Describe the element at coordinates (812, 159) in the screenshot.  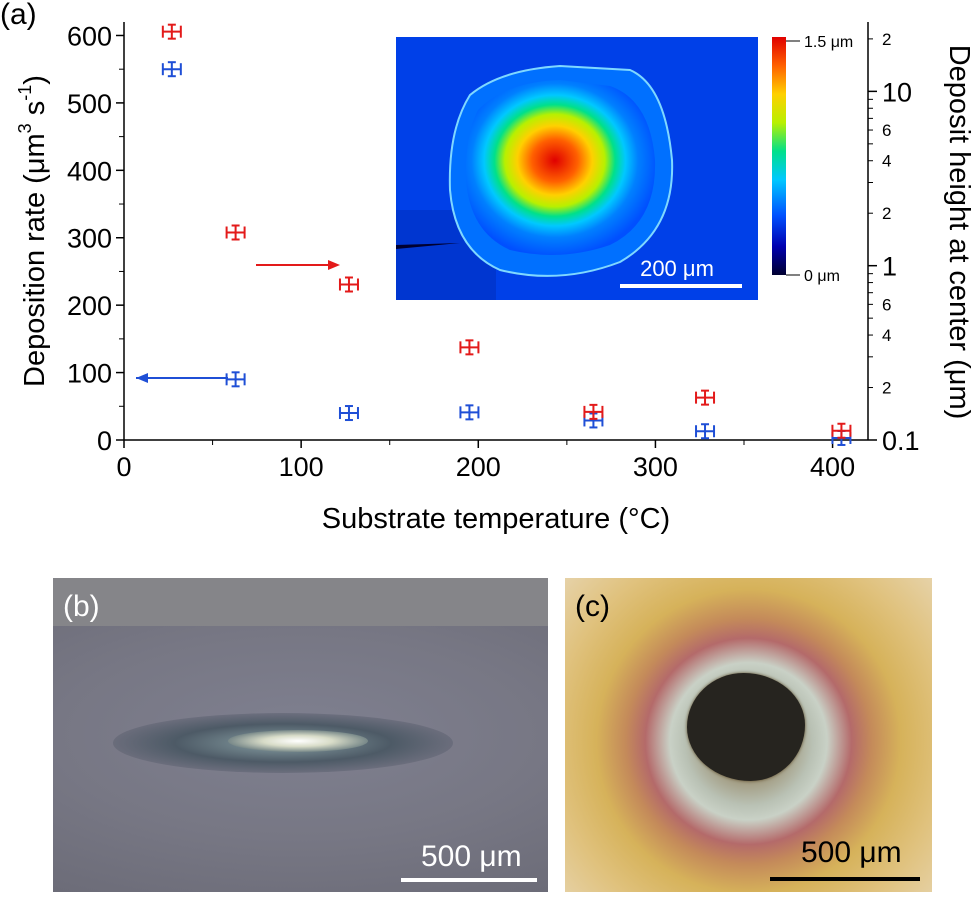
I see `inset-colorbar: 1.5 μm 0 μm` at that location.